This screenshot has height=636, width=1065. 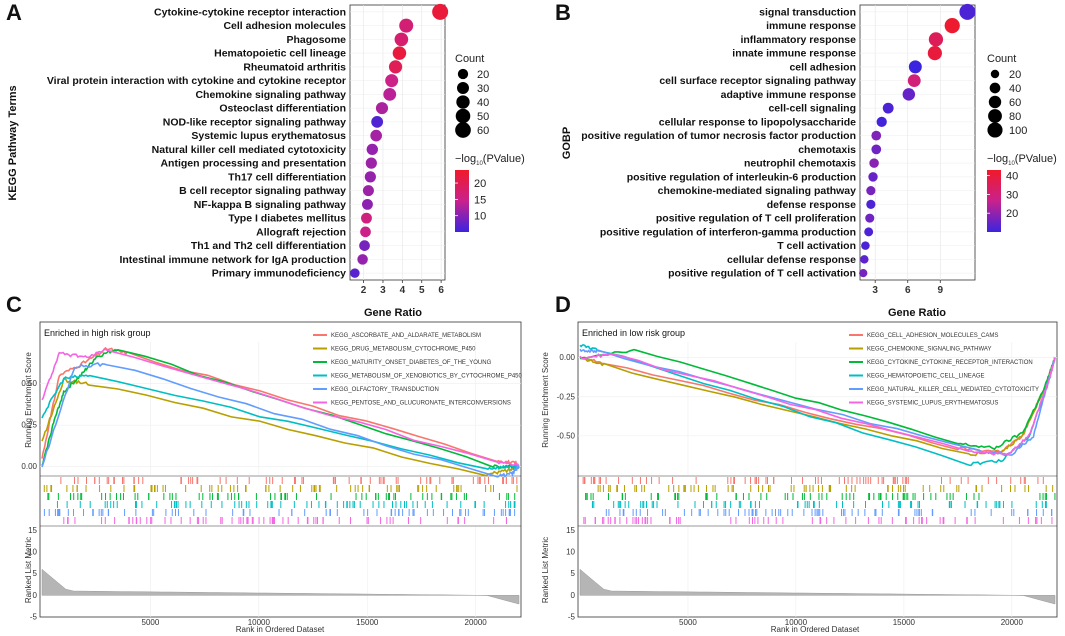 What do you see at coordinates (254, 122) in the screenshot?
I see `term-label: NOD-like receptor signaling pathway` at bounding box center [254, 122].